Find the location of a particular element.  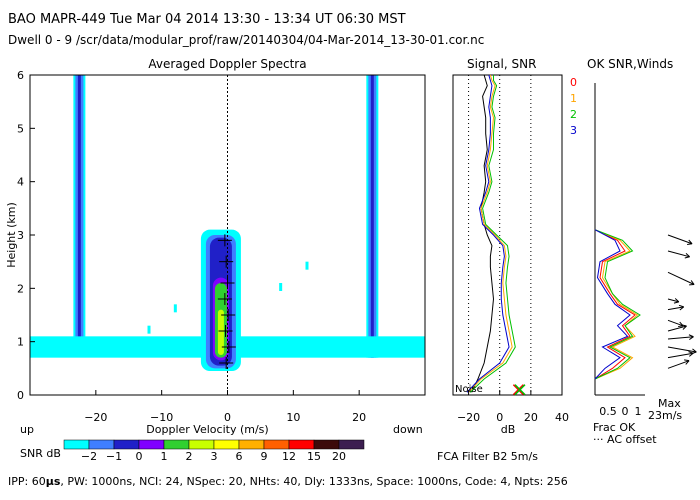

spectra-ytick-label: 0 is located at coordinates (20, 395).